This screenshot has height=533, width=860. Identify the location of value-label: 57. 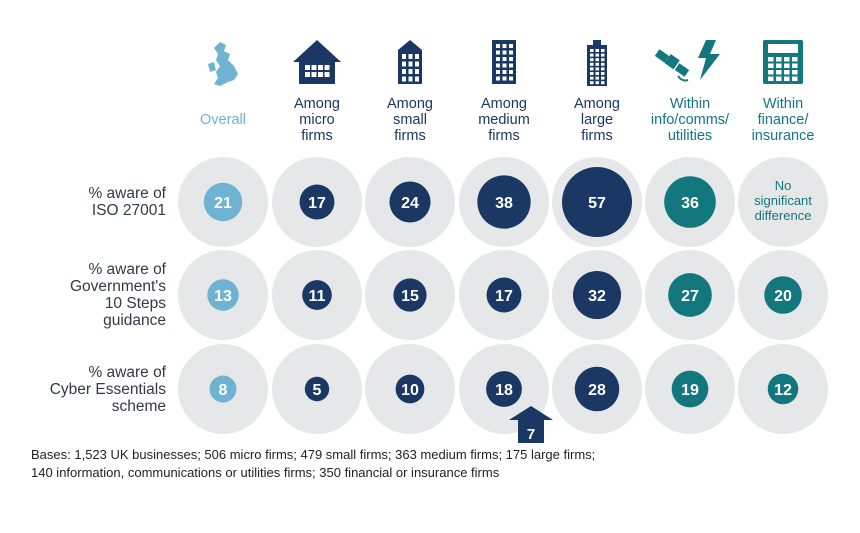
(597, 203).